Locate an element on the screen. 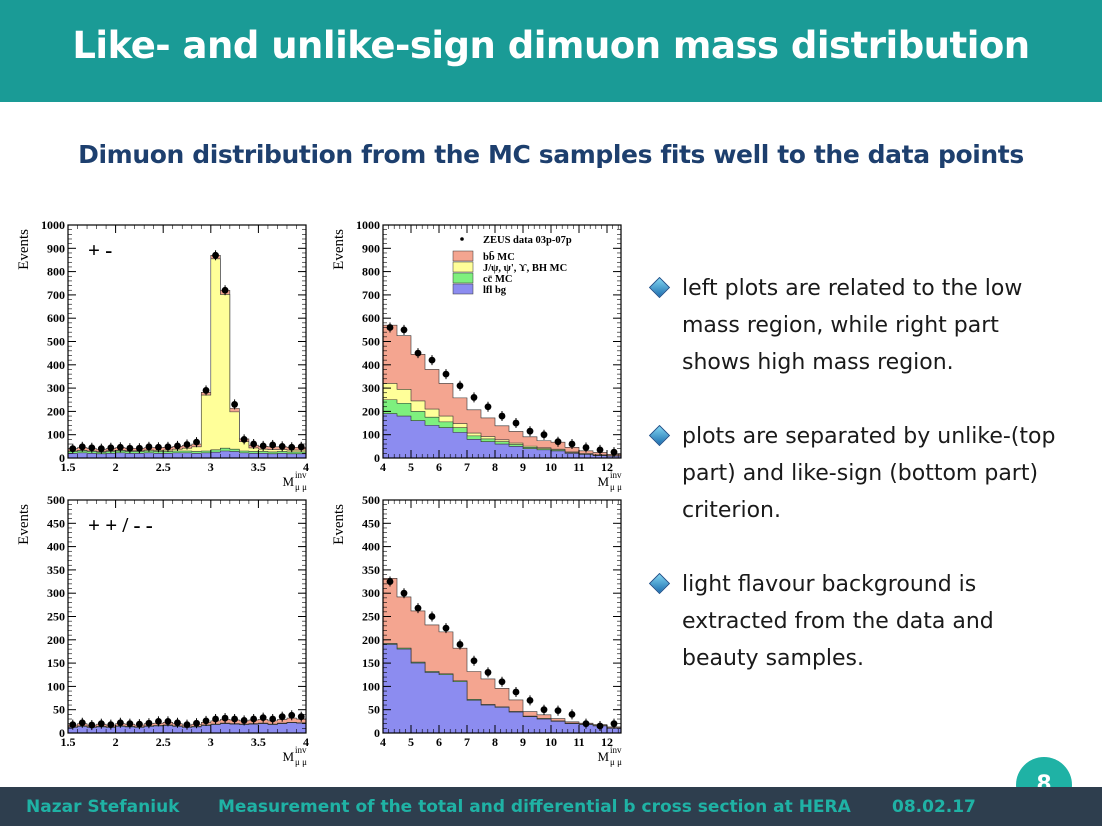 This screenshot has width=1102, height=826. x-tick-label: 10 is located at coordinates (551, 742).